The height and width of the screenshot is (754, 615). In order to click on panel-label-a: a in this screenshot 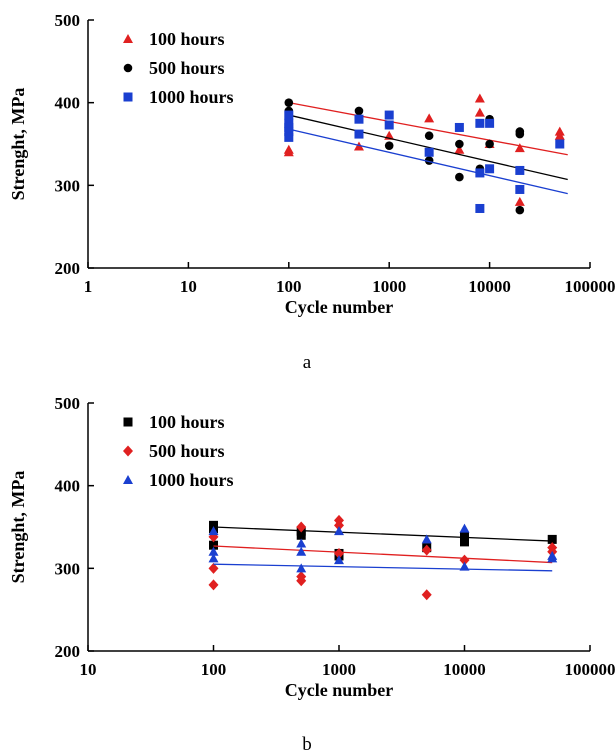, I will do `click(307, 362)`.